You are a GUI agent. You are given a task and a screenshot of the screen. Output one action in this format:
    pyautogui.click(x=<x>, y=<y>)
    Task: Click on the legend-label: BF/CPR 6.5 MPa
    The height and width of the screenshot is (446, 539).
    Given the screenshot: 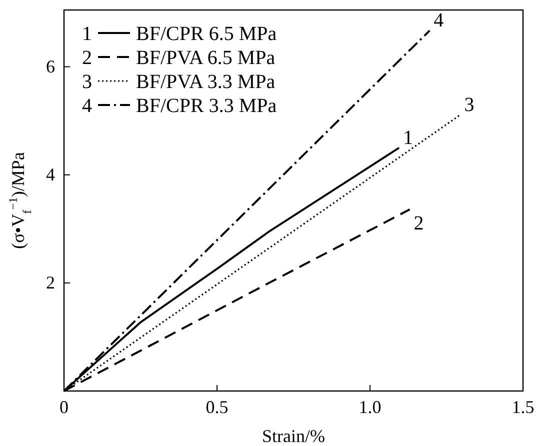 What is the action you would take?
    pyautogui.click(x=206, y=34)
    